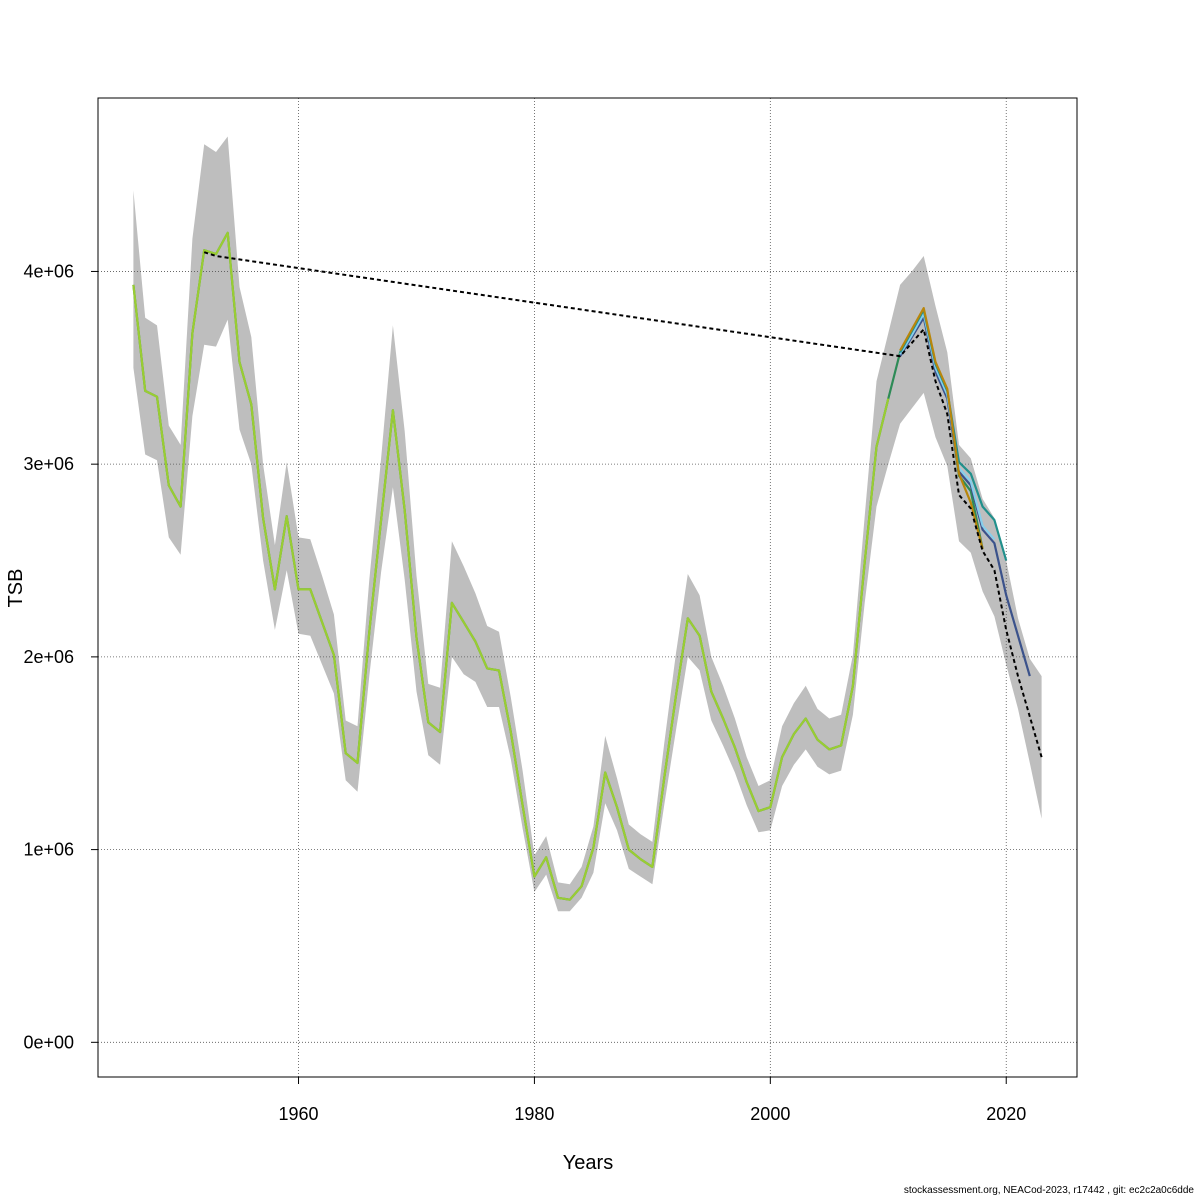 The image size is (1200, 1200). Describe the element at coordinates (48, 464) in the screenshot. I see `y-tick-label: 3e+06` at that location.